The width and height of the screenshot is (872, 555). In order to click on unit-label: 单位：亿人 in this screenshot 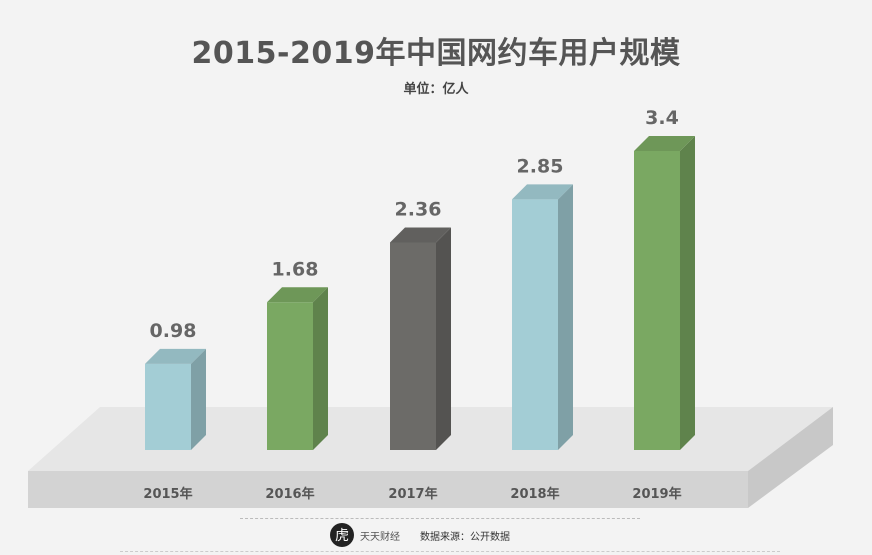, I will do `click(436, 89)`.